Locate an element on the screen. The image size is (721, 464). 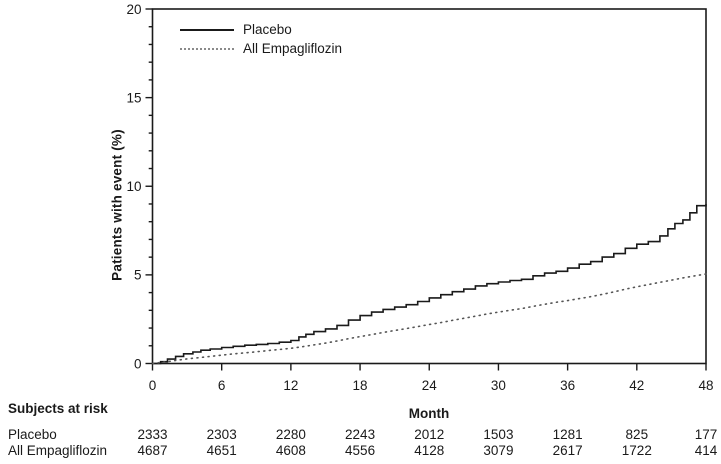
x-tick-label: 18 is located at coordinates (360, 385).